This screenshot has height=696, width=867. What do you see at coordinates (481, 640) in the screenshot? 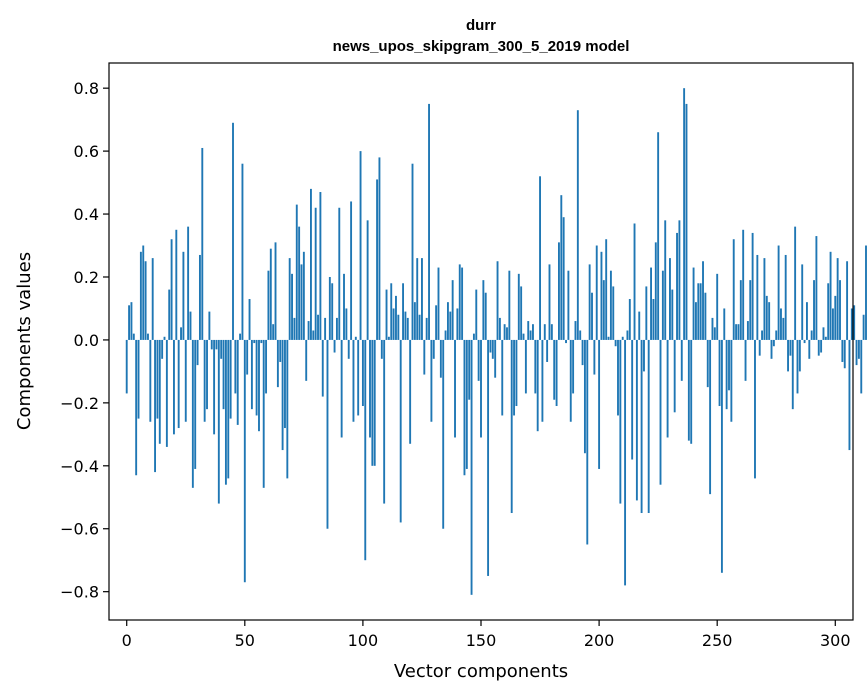
I see `x-tick-label-150: 150` at bounding box center [481, 640].